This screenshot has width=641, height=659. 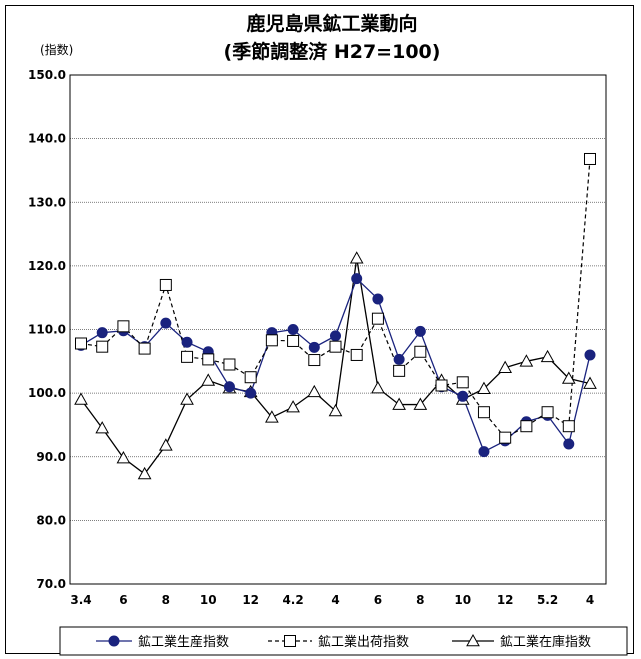 I want to click on y-tick-label: 110.0, so click(x=47, y=330).